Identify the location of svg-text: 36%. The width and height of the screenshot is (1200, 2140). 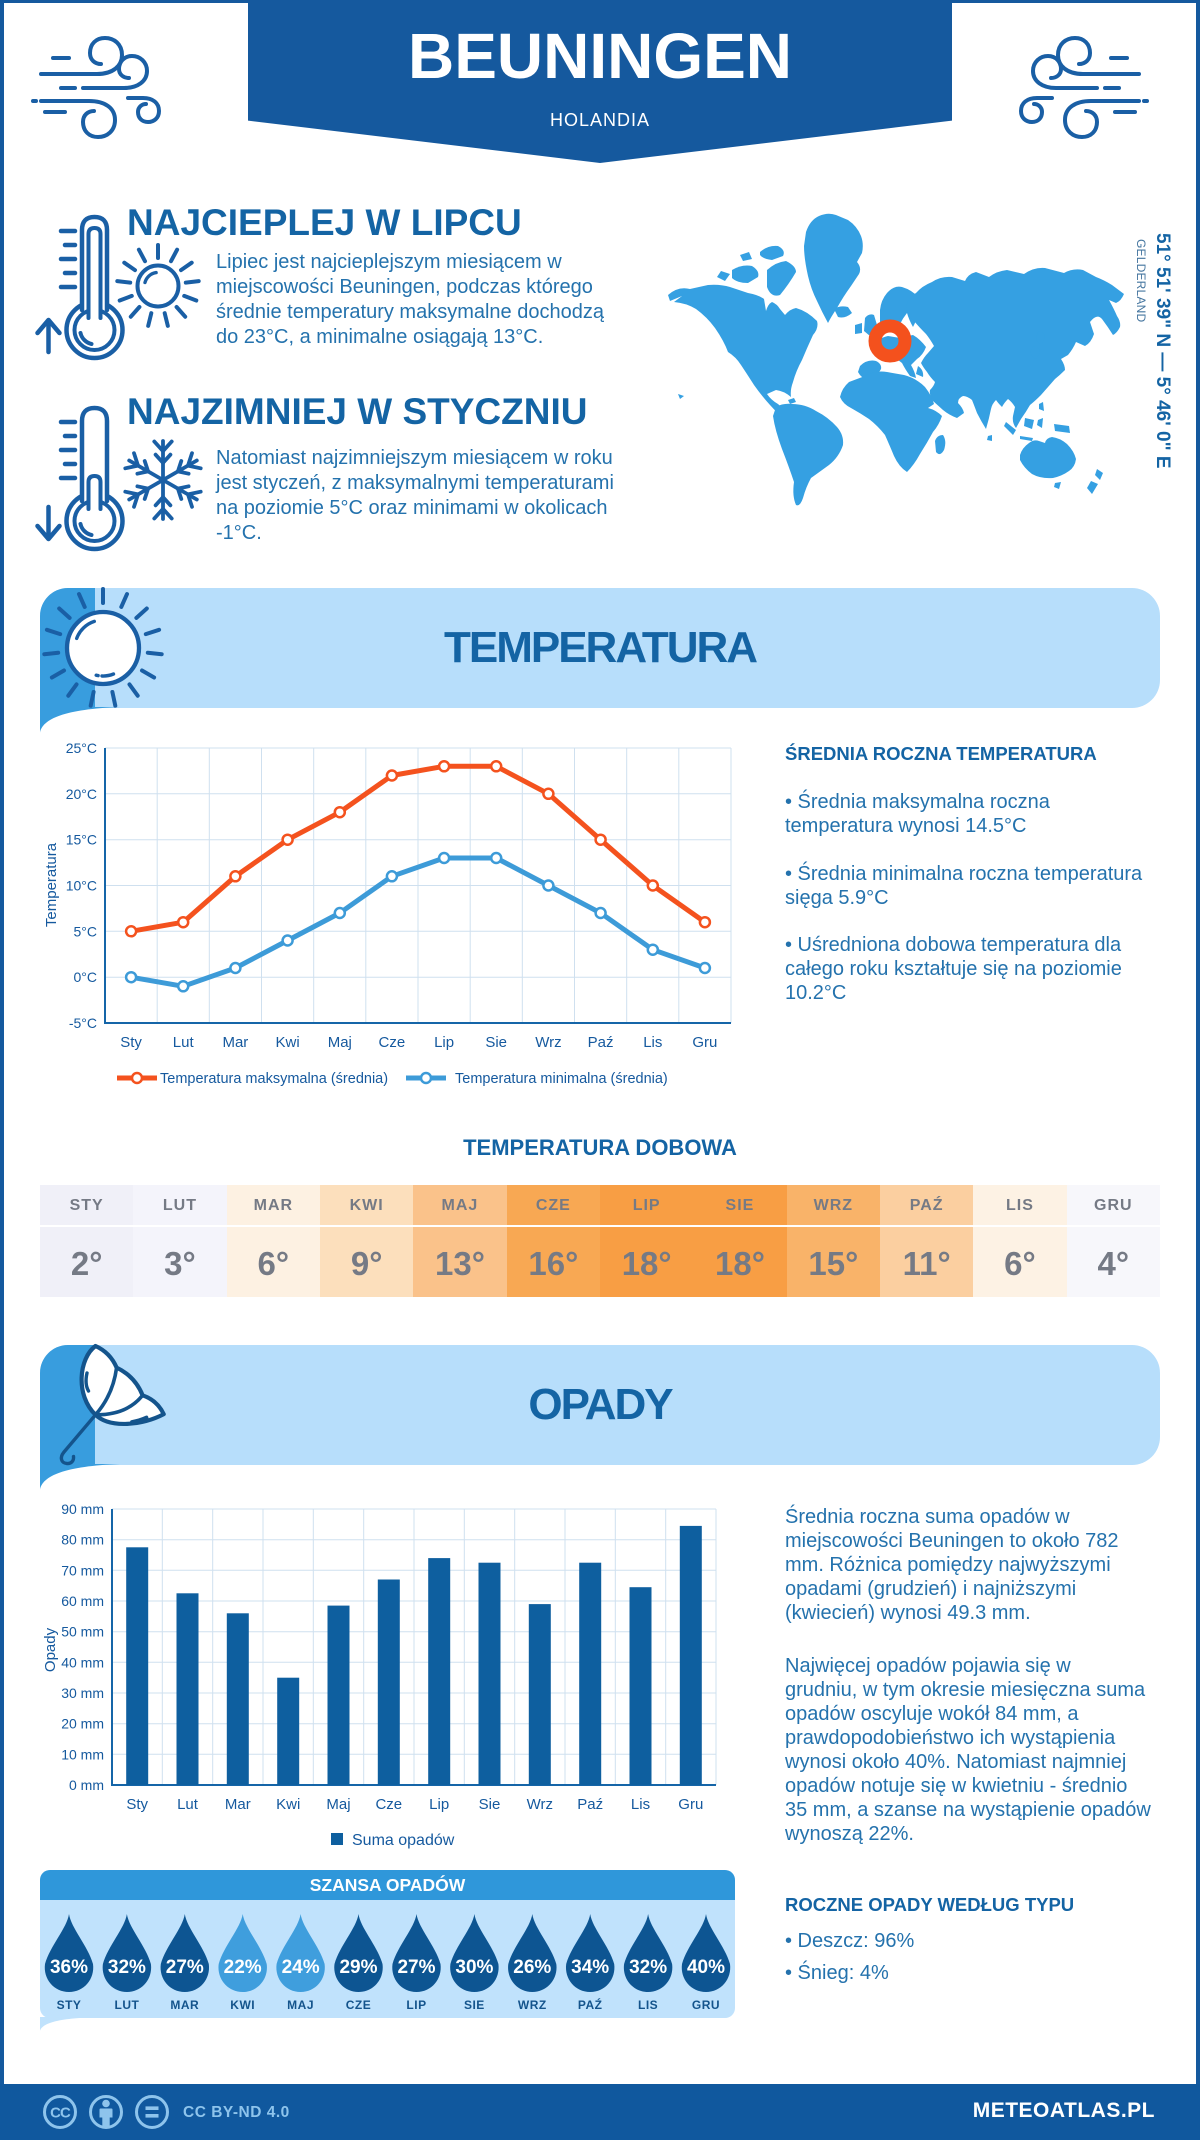
(69, 1967).